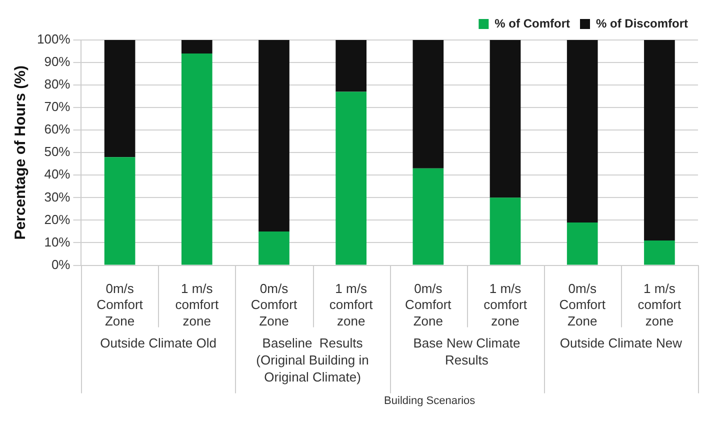  I want to click on y-tick-label: 60%, so click(57, 129).